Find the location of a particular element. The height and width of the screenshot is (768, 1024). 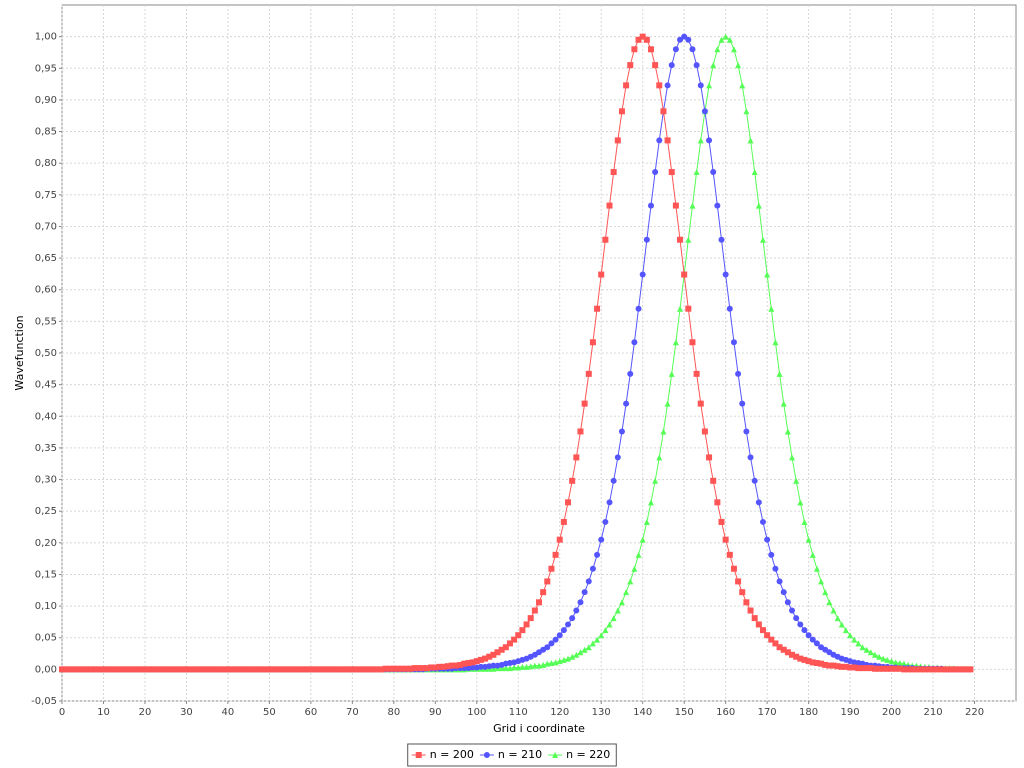

x-tick-label: 50 is located at coordinates (269, 712).